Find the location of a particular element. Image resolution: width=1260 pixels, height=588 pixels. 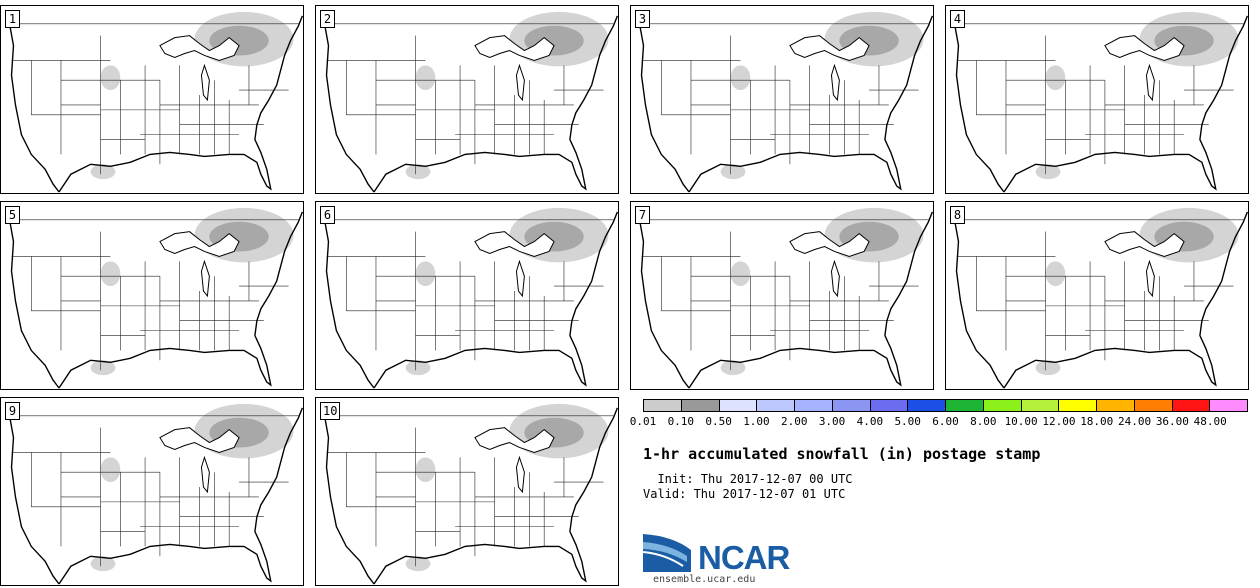

member-number: 8 is located at coordinates (957, 215).